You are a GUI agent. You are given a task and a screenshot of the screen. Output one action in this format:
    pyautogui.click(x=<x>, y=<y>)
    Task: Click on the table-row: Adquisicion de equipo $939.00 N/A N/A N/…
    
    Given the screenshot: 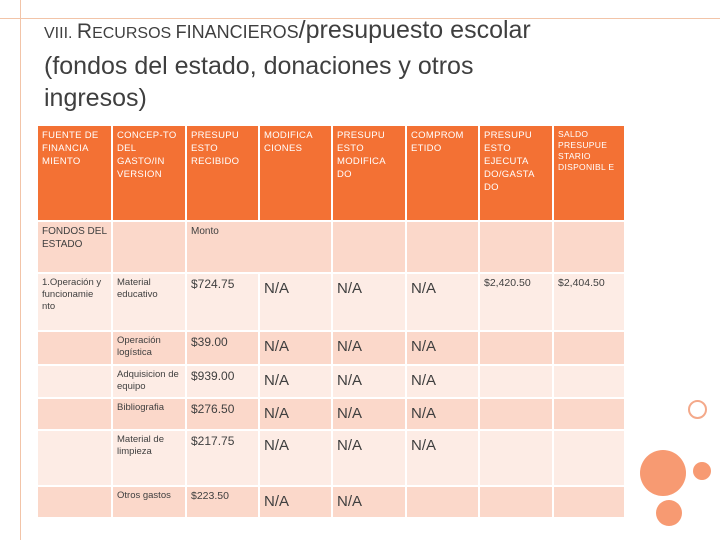 What is the action you would take?
    pyautogui.click(x=331, y=381)
    